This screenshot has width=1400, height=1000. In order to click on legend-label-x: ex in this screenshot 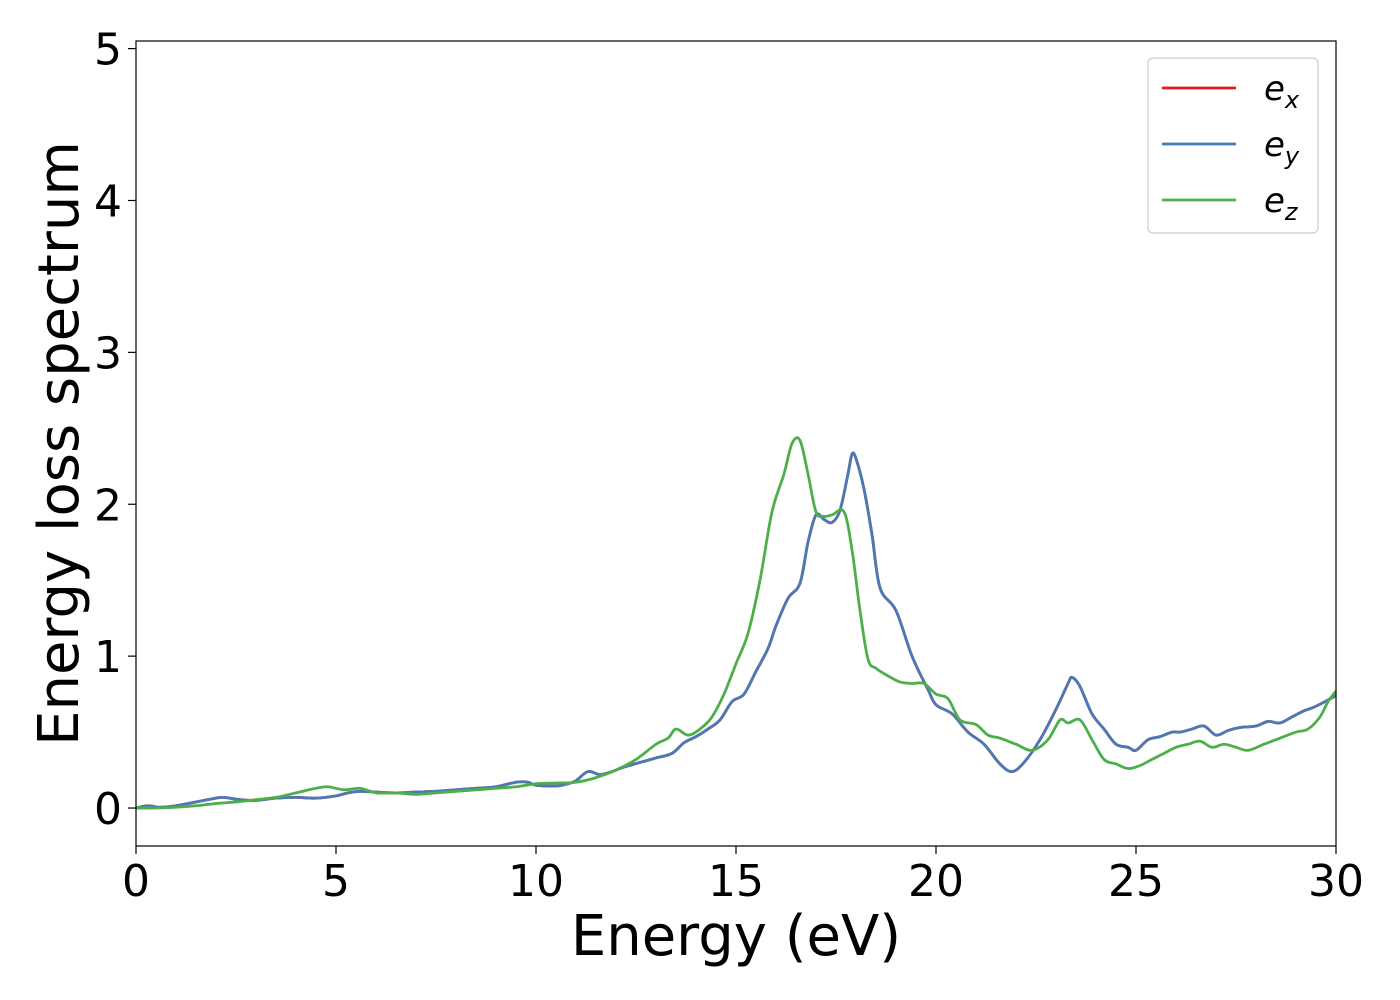, I will do `click(1282, 91)`.